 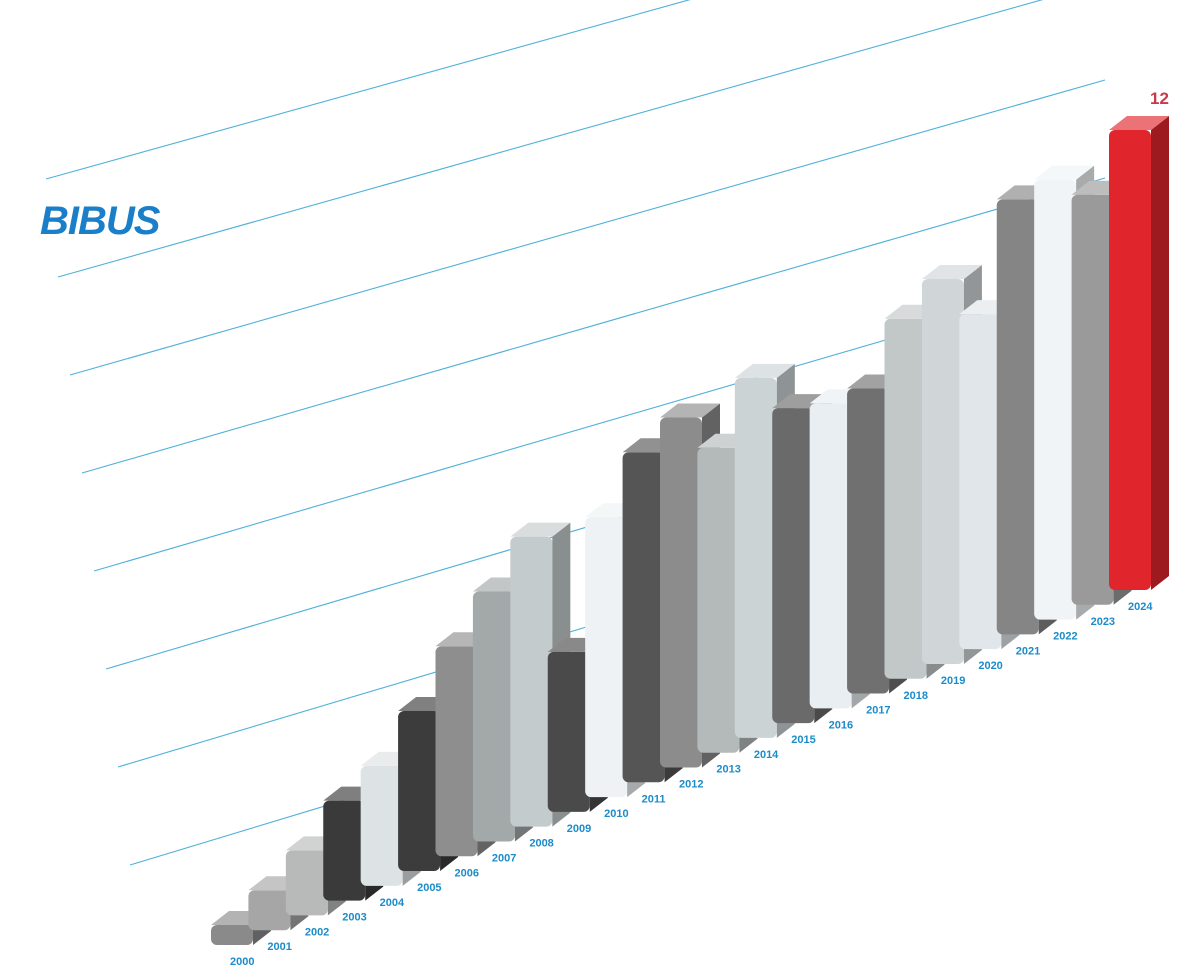 I want to click on bar-front-2003, so click(x=344, y=850).